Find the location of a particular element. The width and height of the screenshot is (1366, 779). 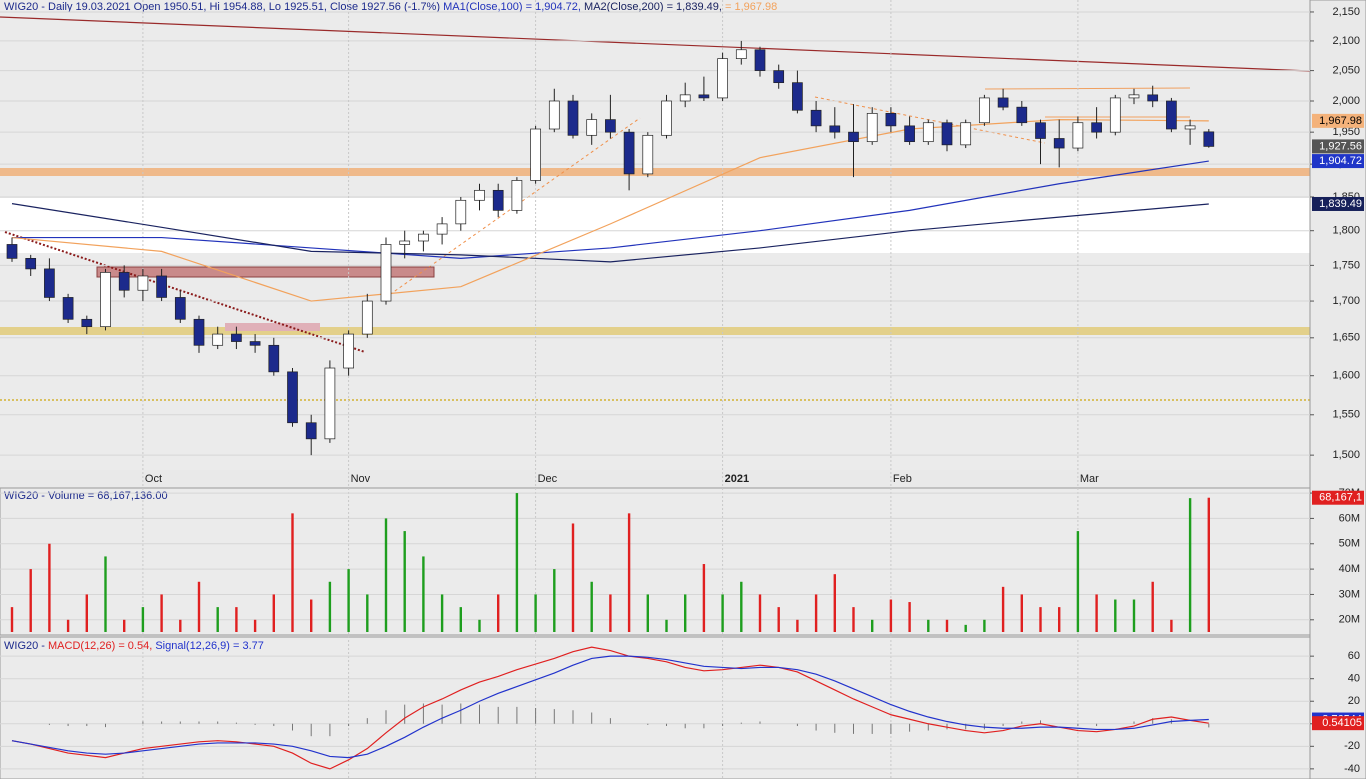

value-box-label: 1,927.56 is located at coordinates (1340, 146).